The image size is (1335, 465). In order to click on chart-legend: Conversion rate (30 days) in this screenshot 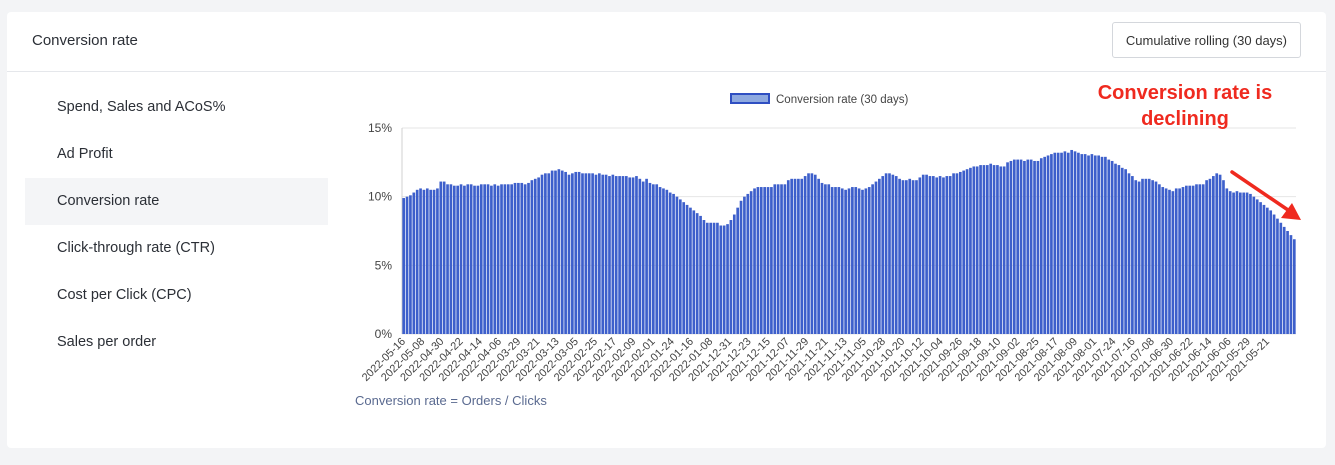, I will do `click(819, 101)`.